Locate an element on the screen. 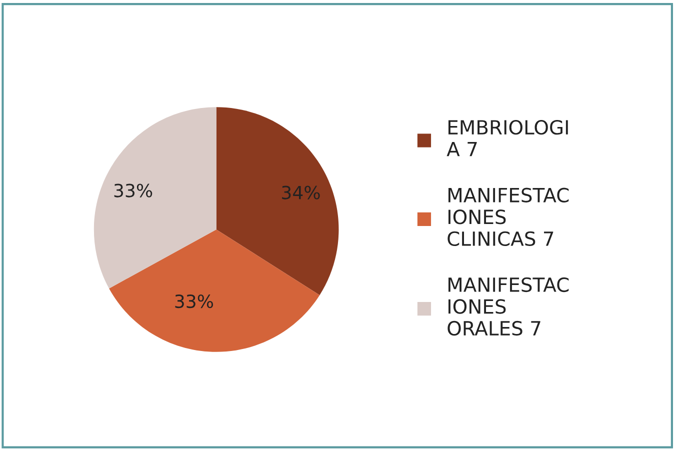  legend-label: MANIFESTAC IONES CLINICAS 7 is located at coordinates (508, 217).